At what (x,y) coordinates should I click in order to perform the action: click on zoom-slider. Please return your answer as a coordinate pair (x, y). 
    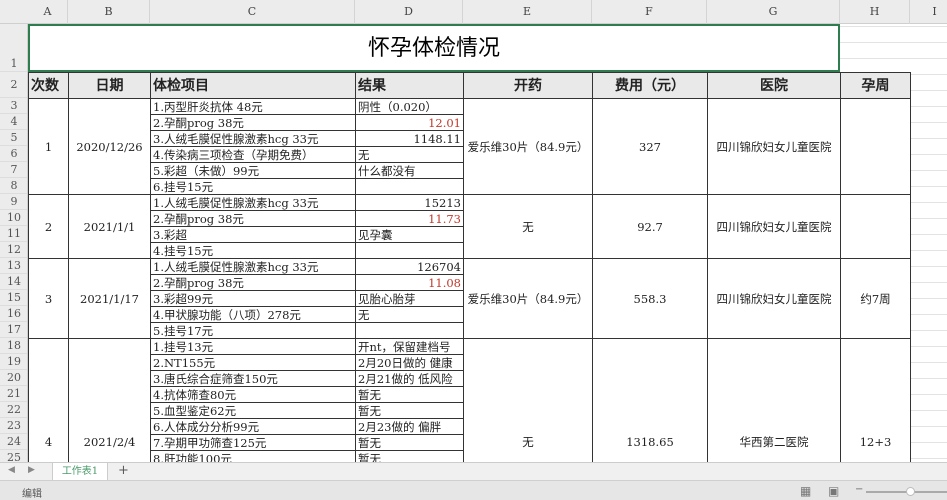
    Looking at the image, I should click on (906, 491).